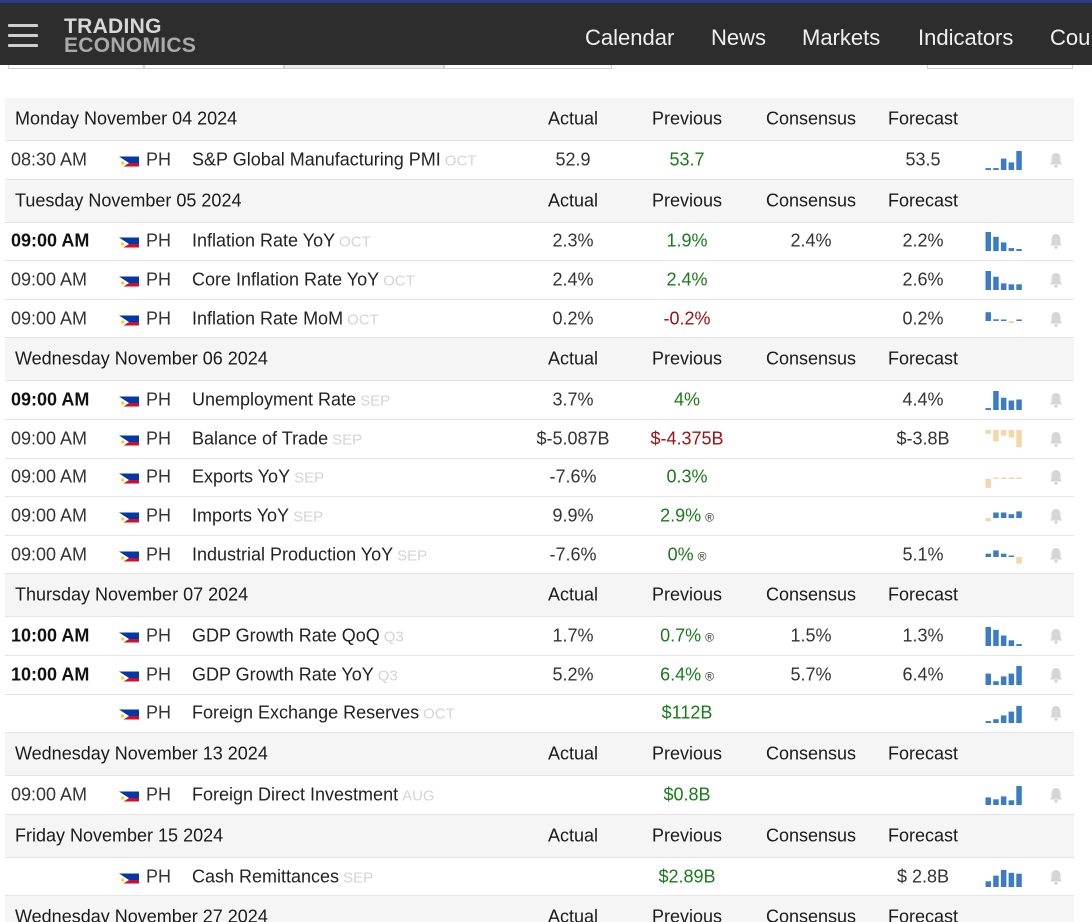 This screenshot has width=1092, height=922. What do you see at coordinates (313, 794) in the screenshot?
I see `event-name-link: Foreign Direct Investment AUG` at bounding box center [313, 794].